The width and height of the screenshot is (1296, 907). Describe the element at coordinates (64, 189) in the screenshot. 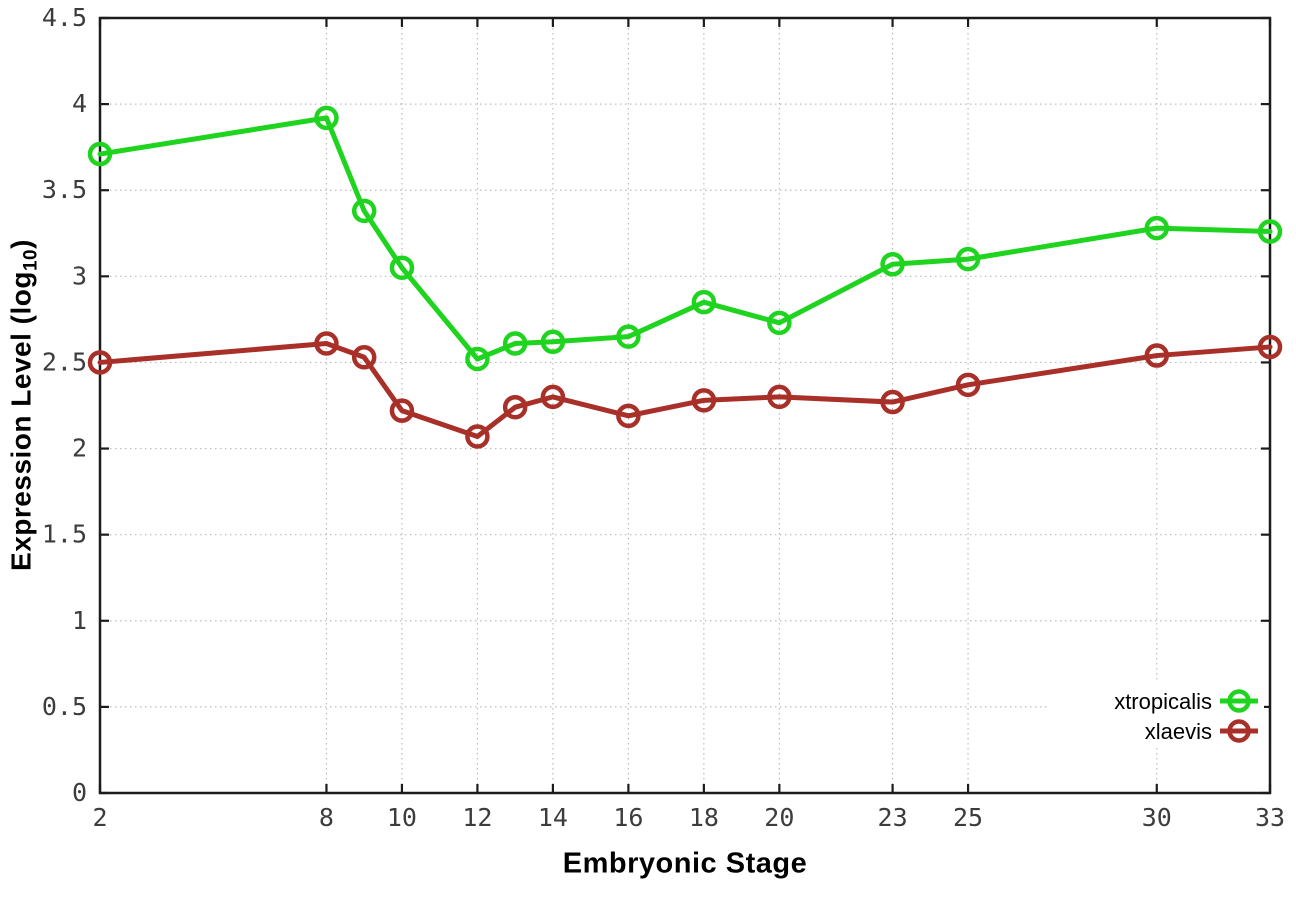

I see `y-tick-label: 3.5` at that location.